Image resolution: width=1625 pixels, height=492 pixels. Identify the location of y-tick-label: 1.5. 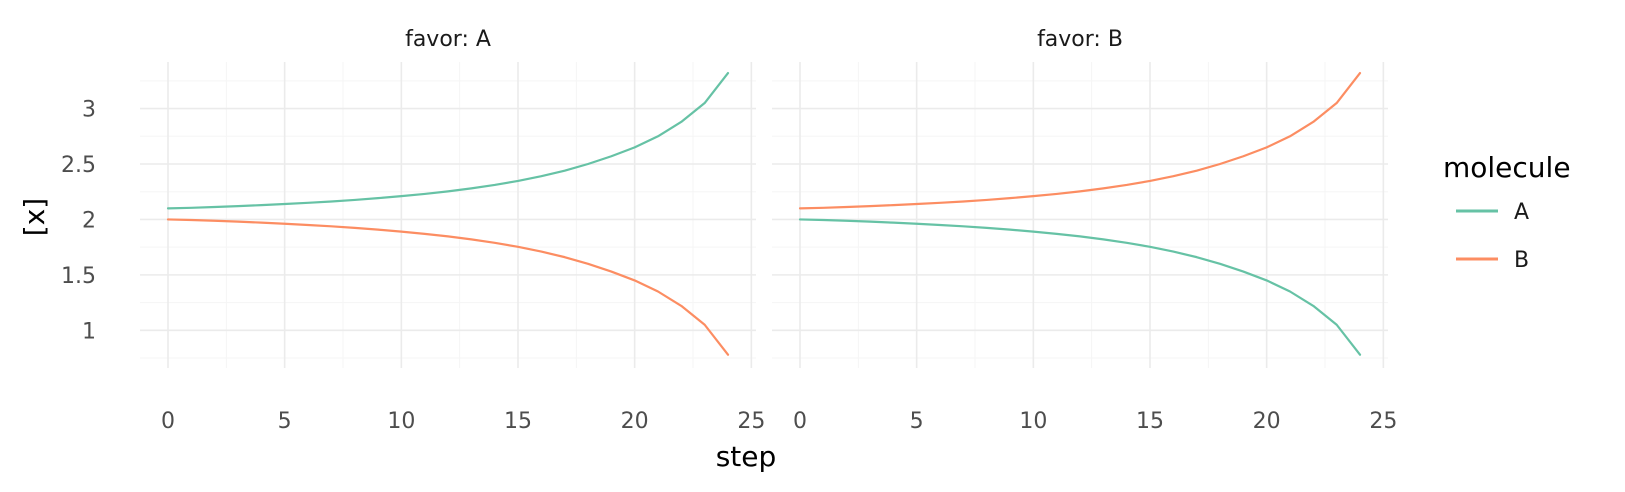
(78, 276).